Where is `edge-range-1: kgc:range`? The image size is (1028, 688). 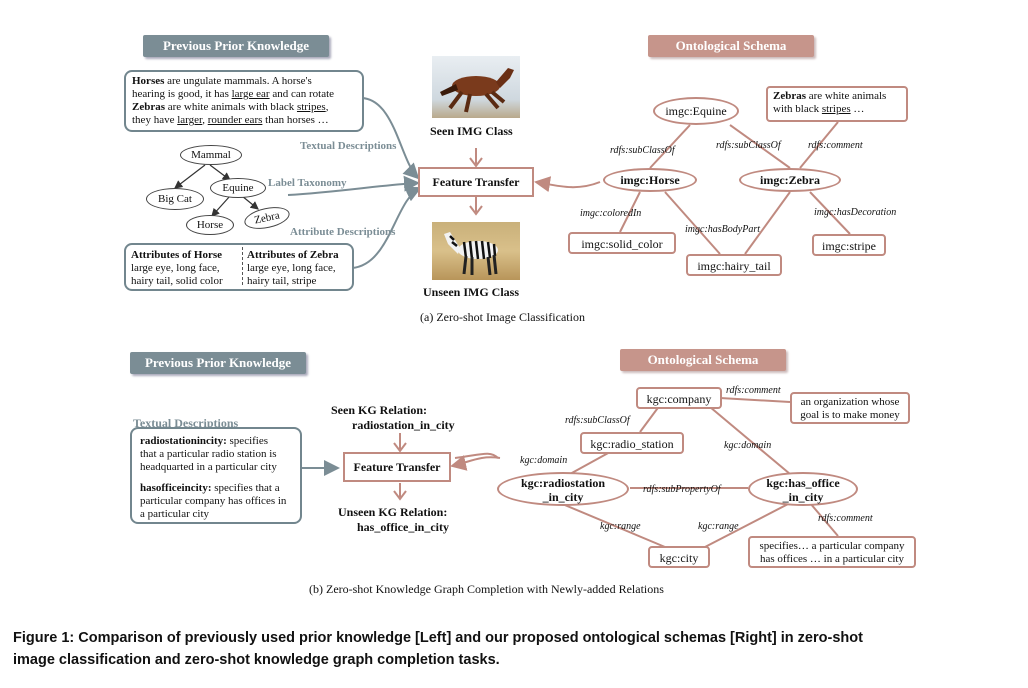 edge-range-1: kgc:range is located at coordinates (620, 526).